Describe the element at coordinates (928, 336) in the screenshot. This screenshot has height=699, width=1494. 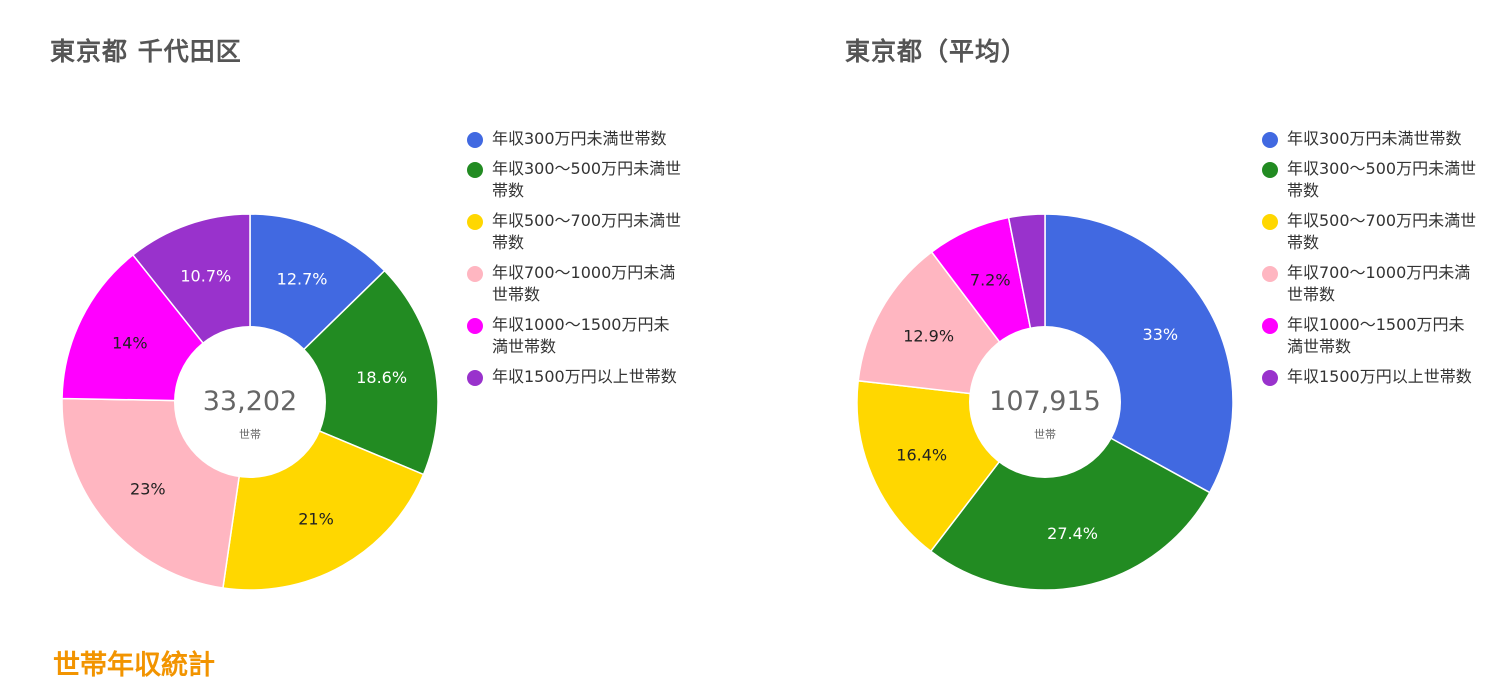
I see `slice-value-label: 12.9%` at that location.